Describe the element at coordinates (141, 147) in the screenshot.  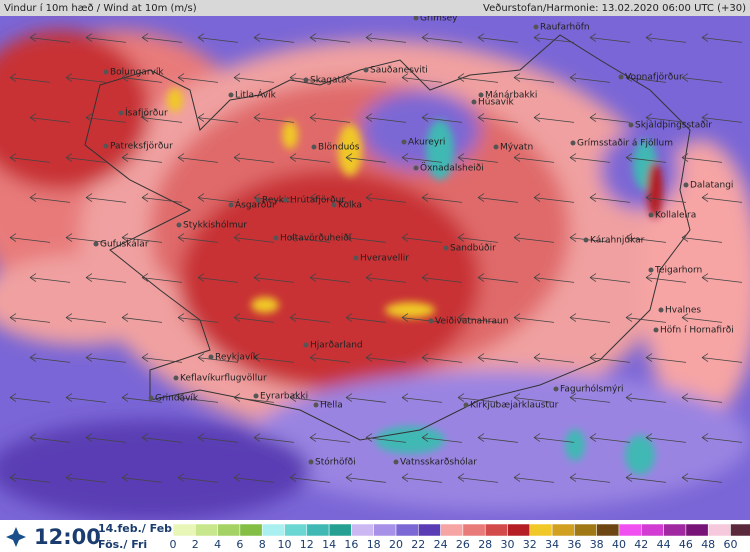
I see `station-label: Patreksfjörður` at that location.